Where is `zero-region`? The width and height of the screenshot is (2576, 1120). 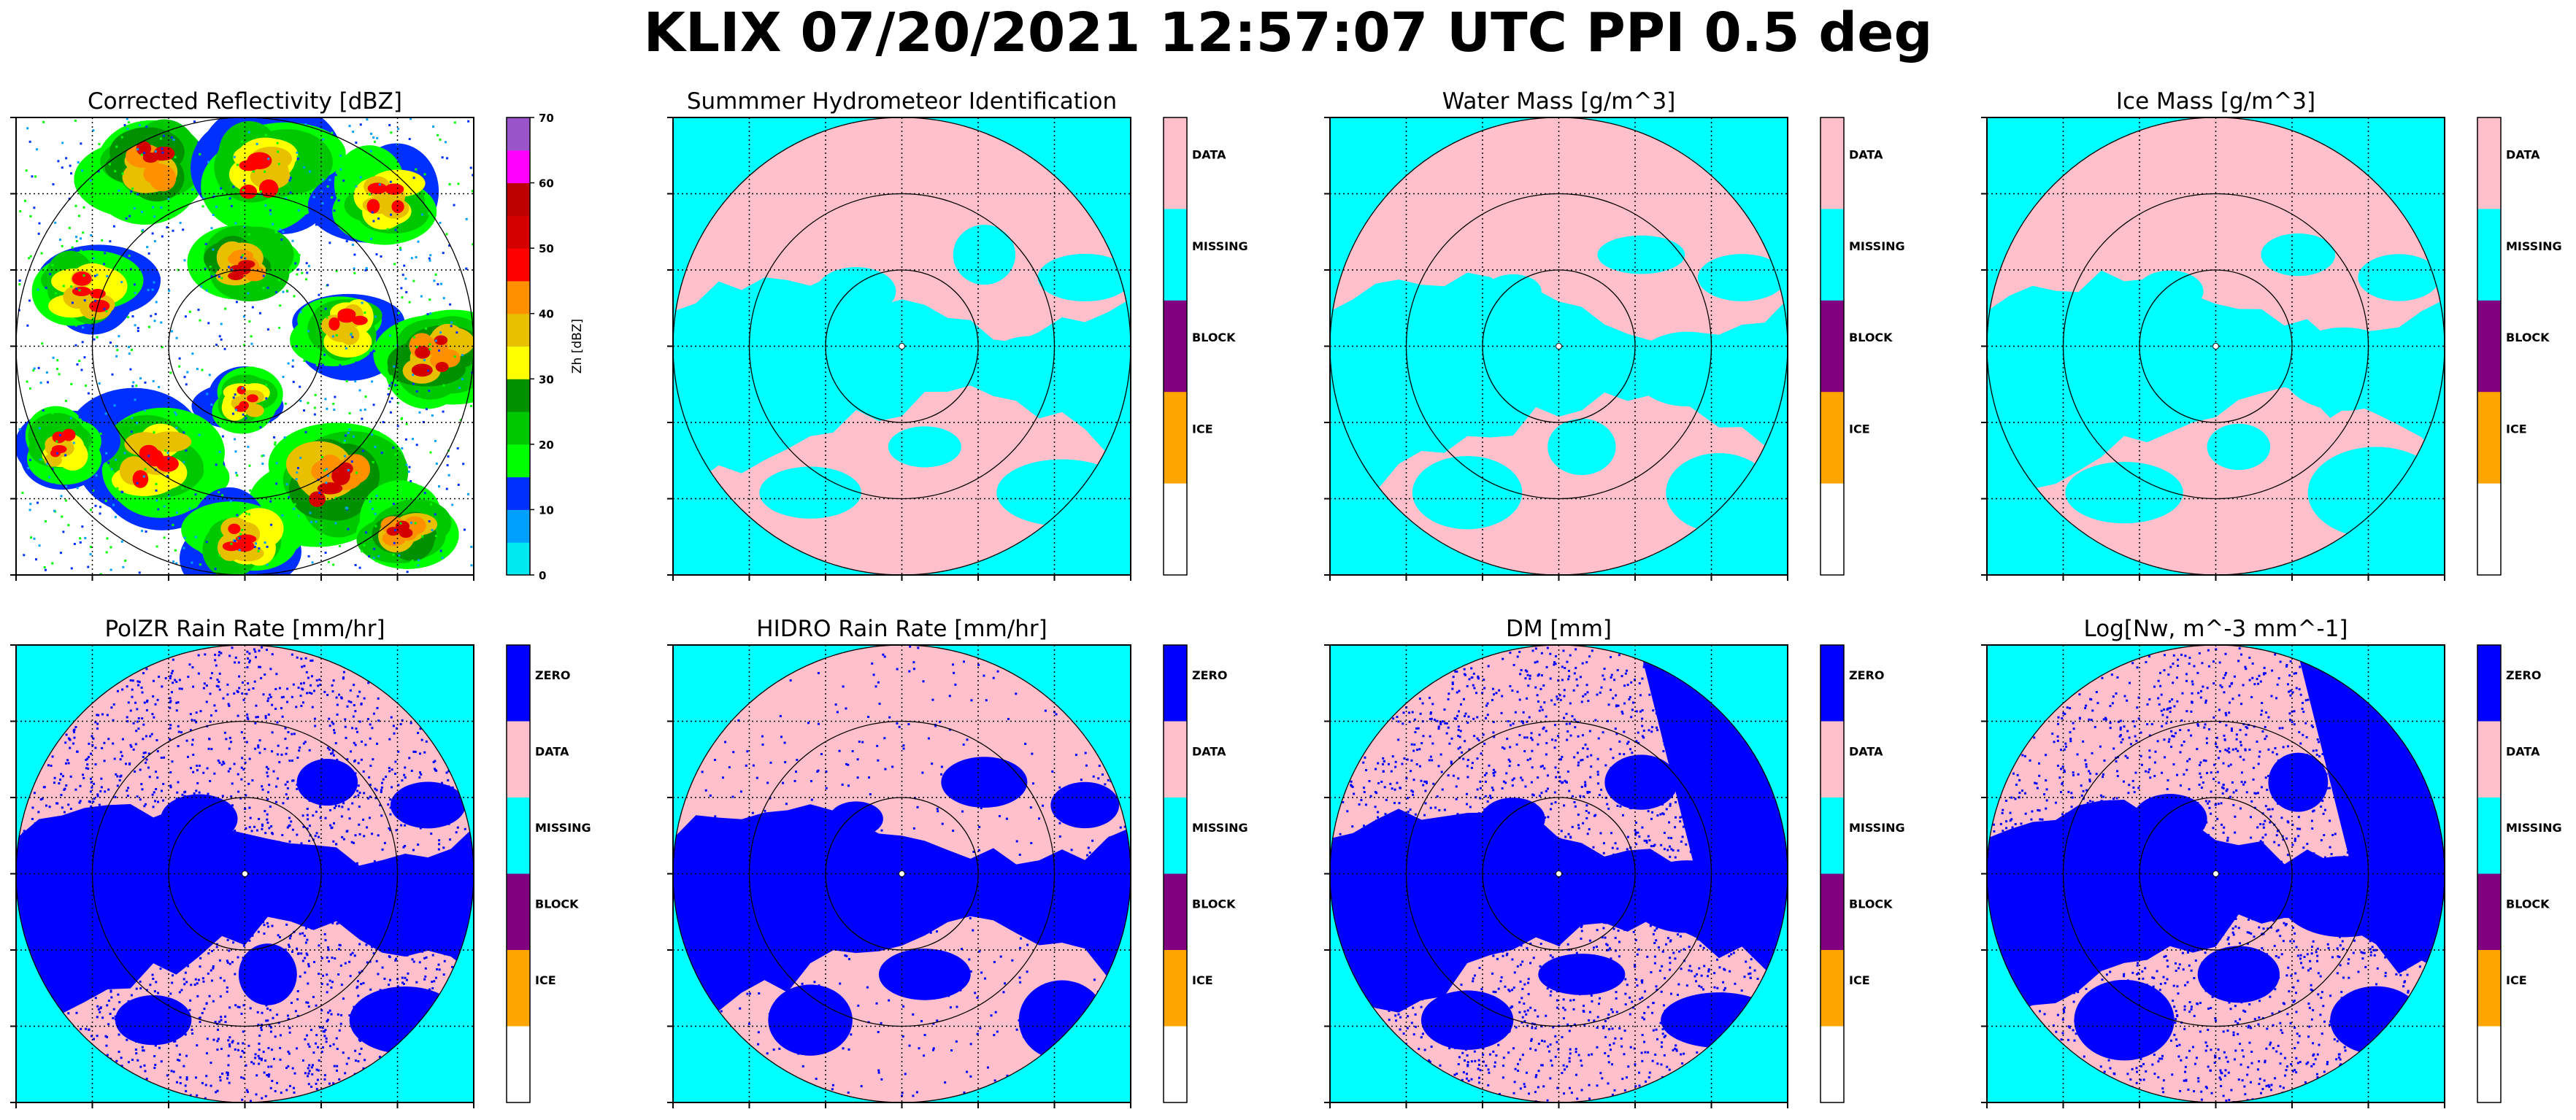
zero-region is located at coordinates (1559, 873).